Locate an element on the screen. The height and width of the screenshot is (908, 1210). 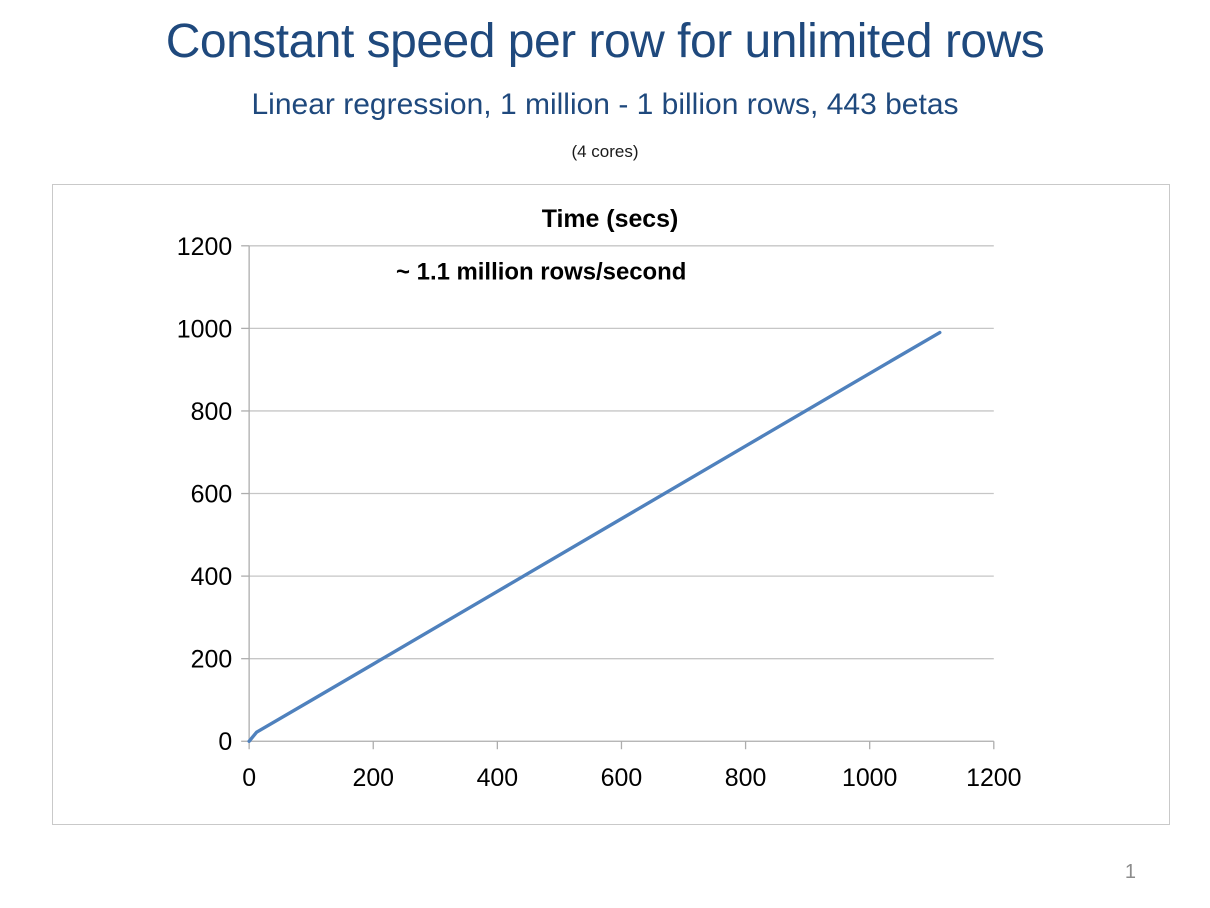
chart-title: Time (secs) is located at coordinates (610, 219).